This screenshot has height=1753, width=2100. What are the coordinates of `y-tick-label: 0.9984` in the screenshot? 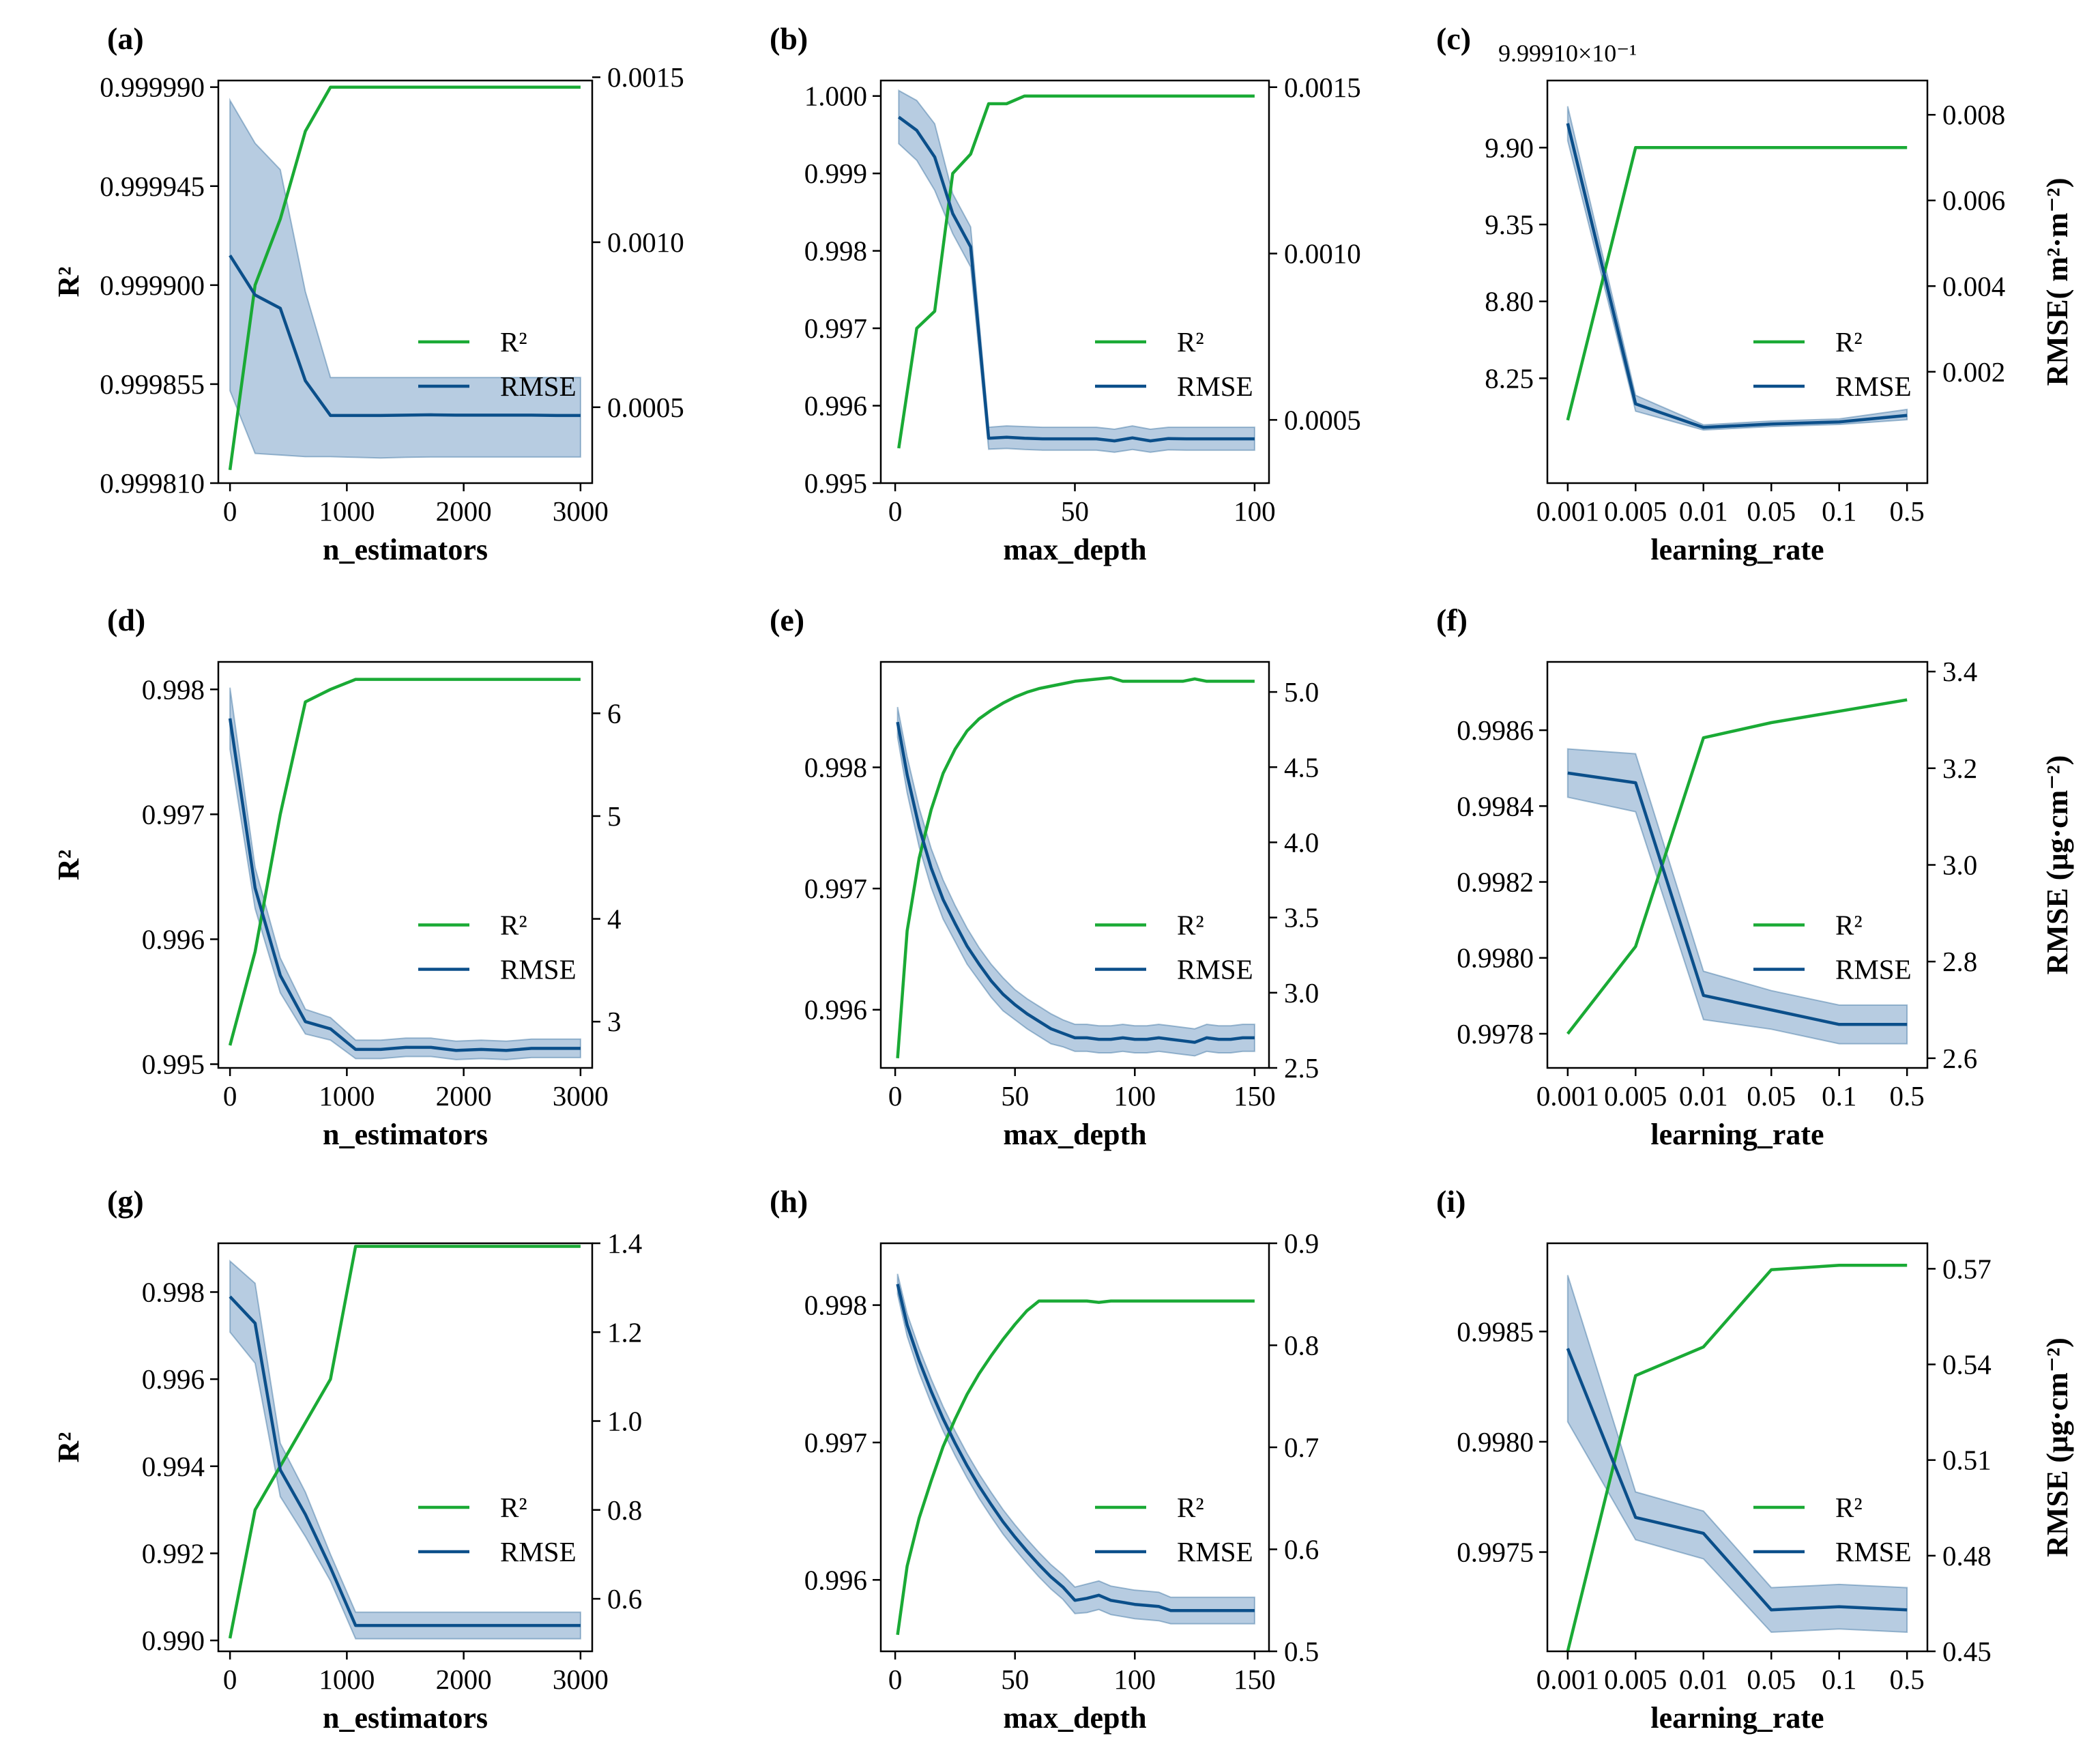 It's located at (1495, 806).